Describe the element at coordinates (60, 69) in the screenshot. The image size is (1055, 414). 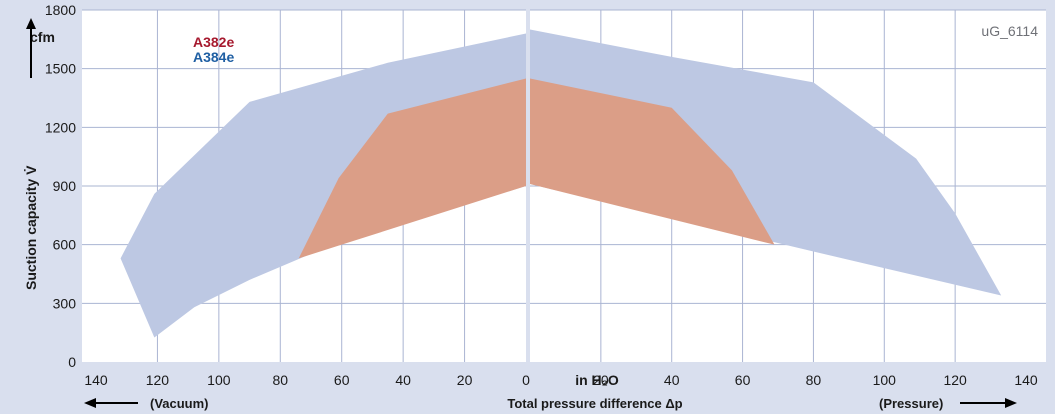
I see `y-tick-label: 1500` at that location.